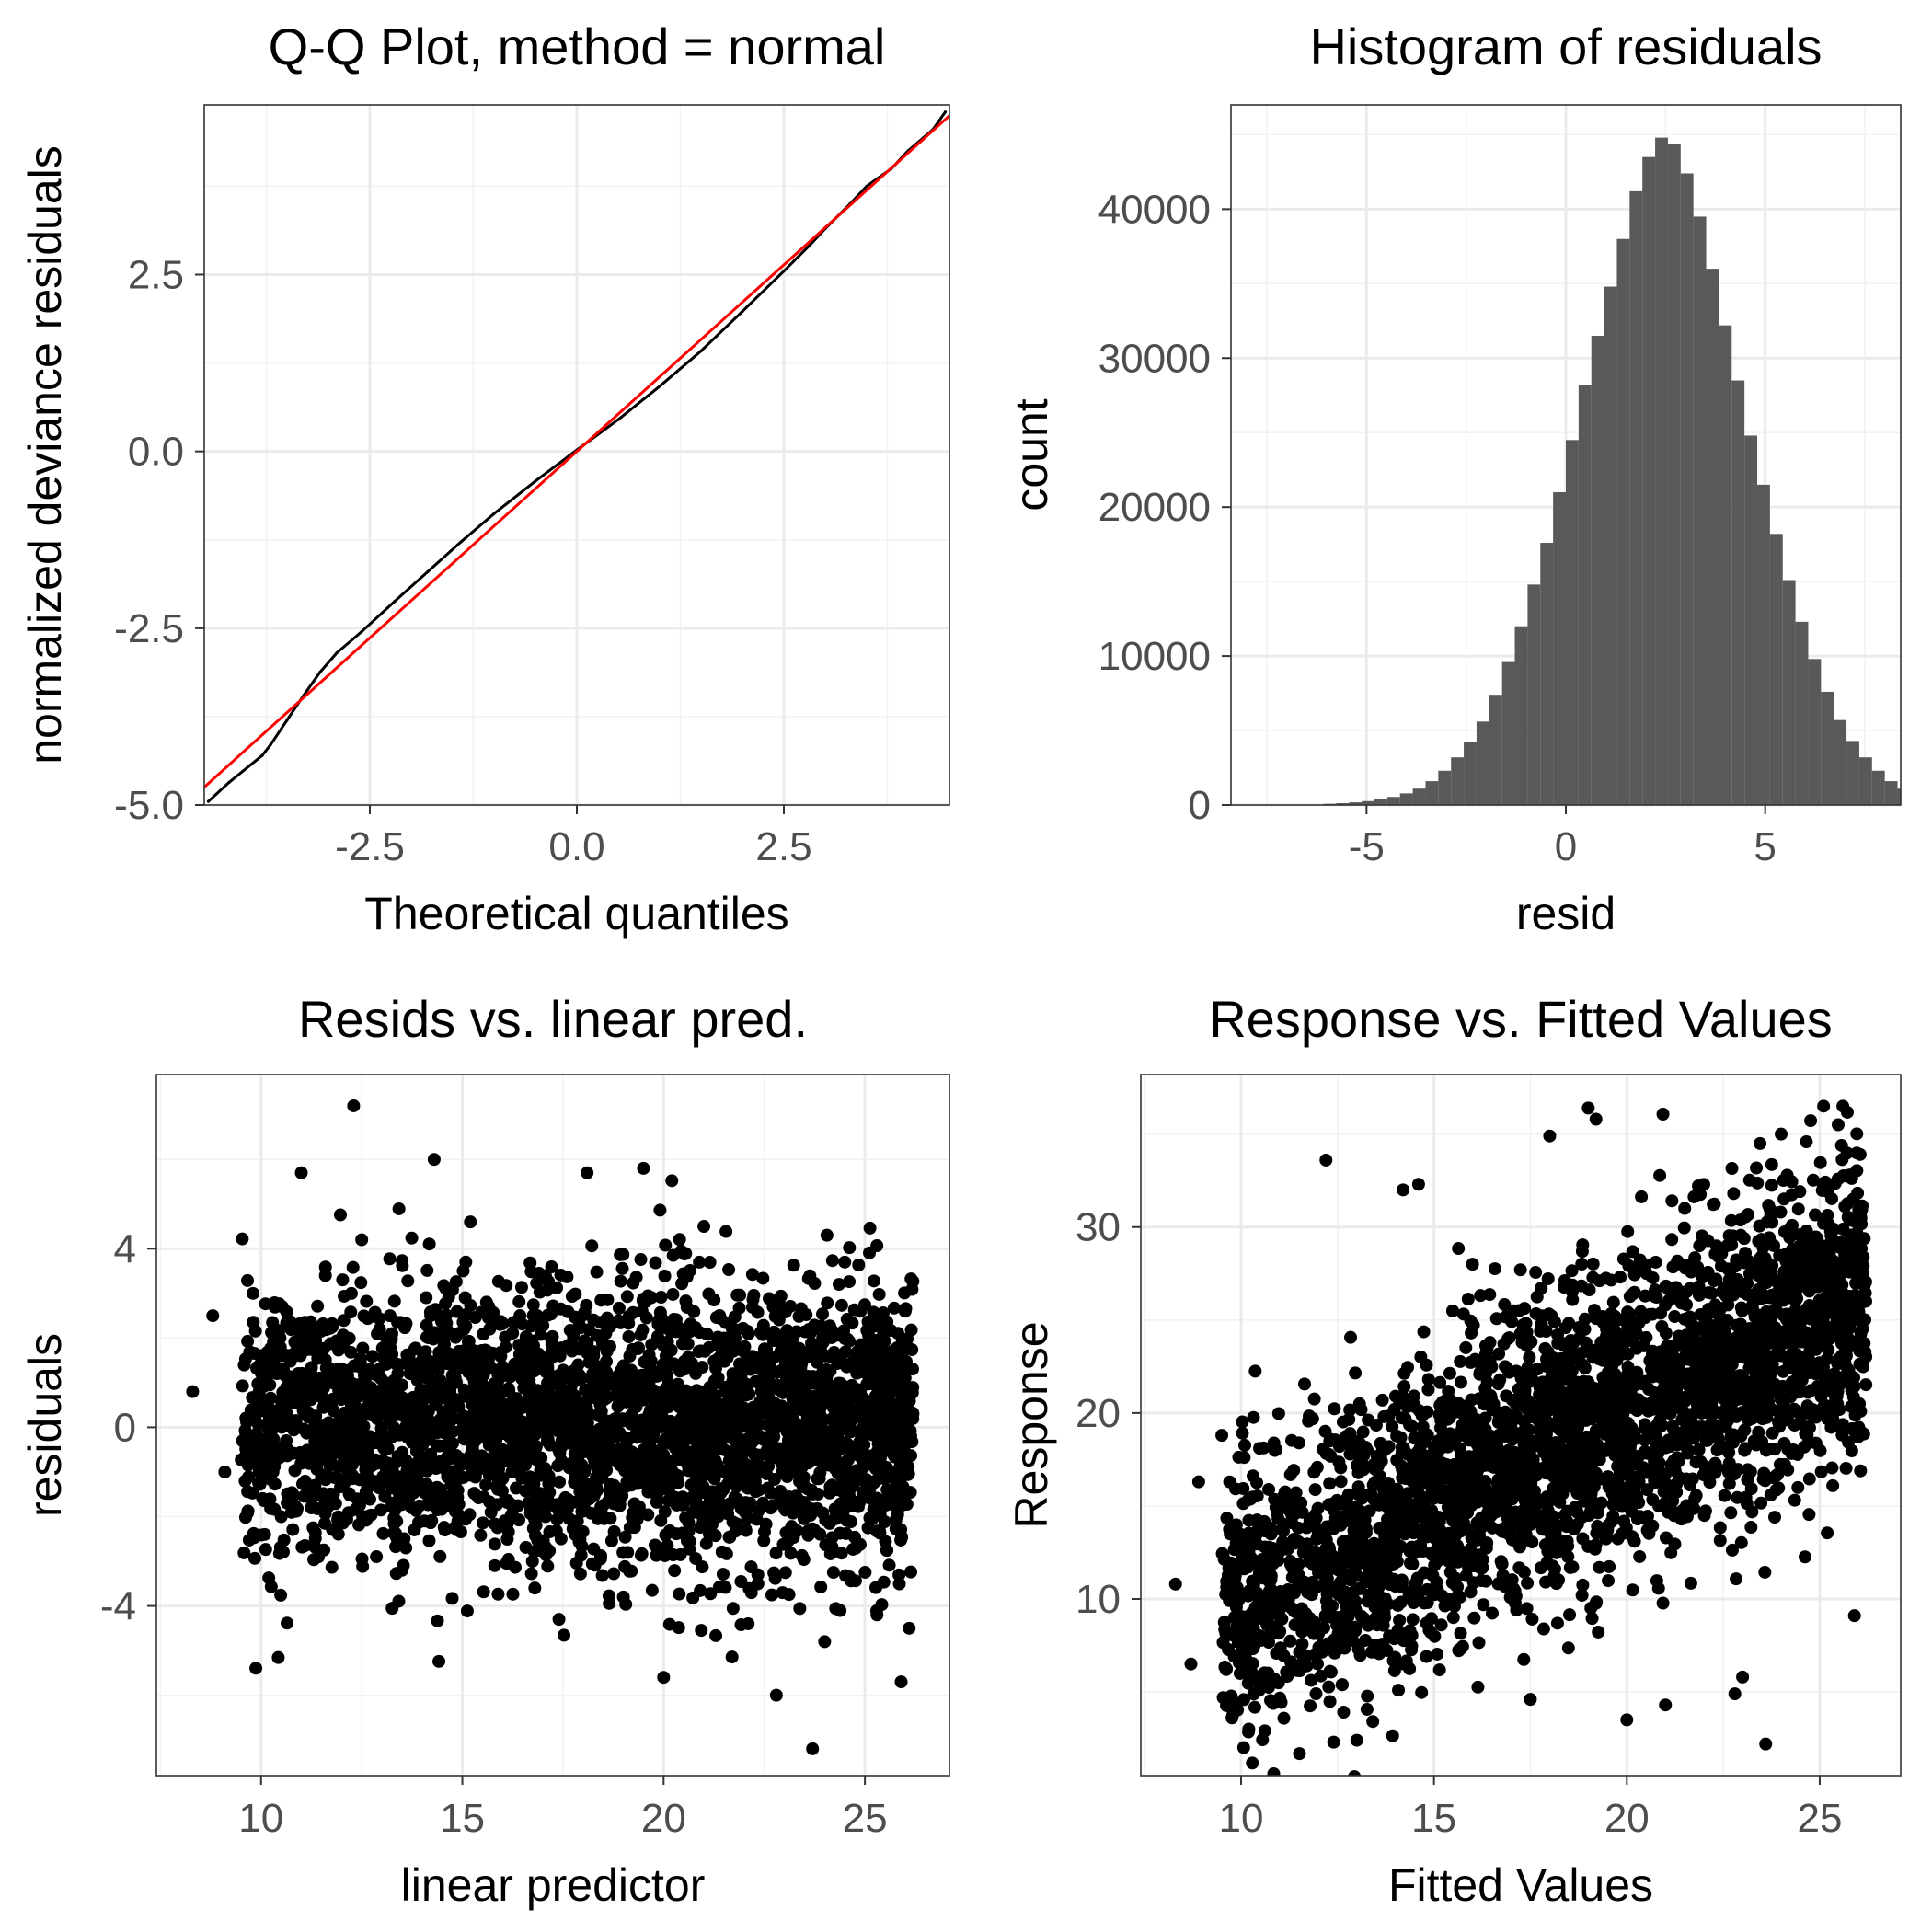 This screenshot has height=1932, width=1932. What do you see at coordinates (663, 1818) in the screenshot?
I see `x-tick-label: 20` at bounding box center [663, 1818].